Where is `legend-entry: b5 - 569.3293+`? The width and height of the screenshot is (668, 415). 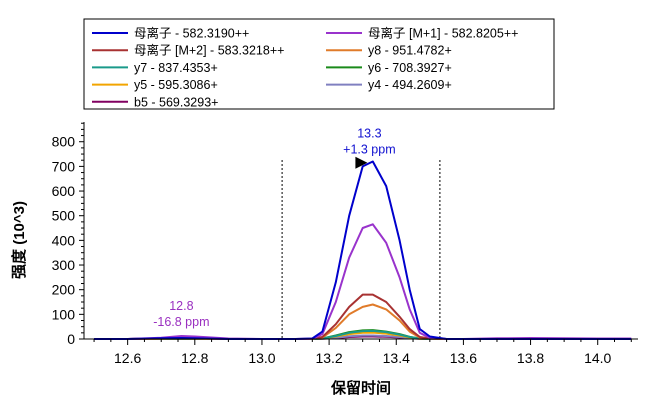
legend-entry: b5 - 569.3293+ is located at coordinates (176, 102).